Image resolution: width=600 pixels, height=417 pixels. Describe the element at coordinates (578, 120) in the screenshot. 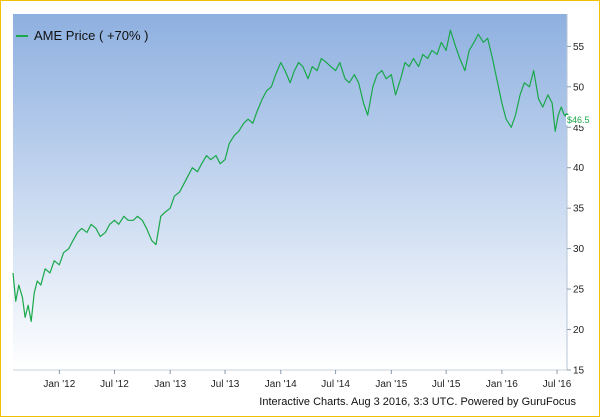

I see `last-price-label: $46.5` at that location.